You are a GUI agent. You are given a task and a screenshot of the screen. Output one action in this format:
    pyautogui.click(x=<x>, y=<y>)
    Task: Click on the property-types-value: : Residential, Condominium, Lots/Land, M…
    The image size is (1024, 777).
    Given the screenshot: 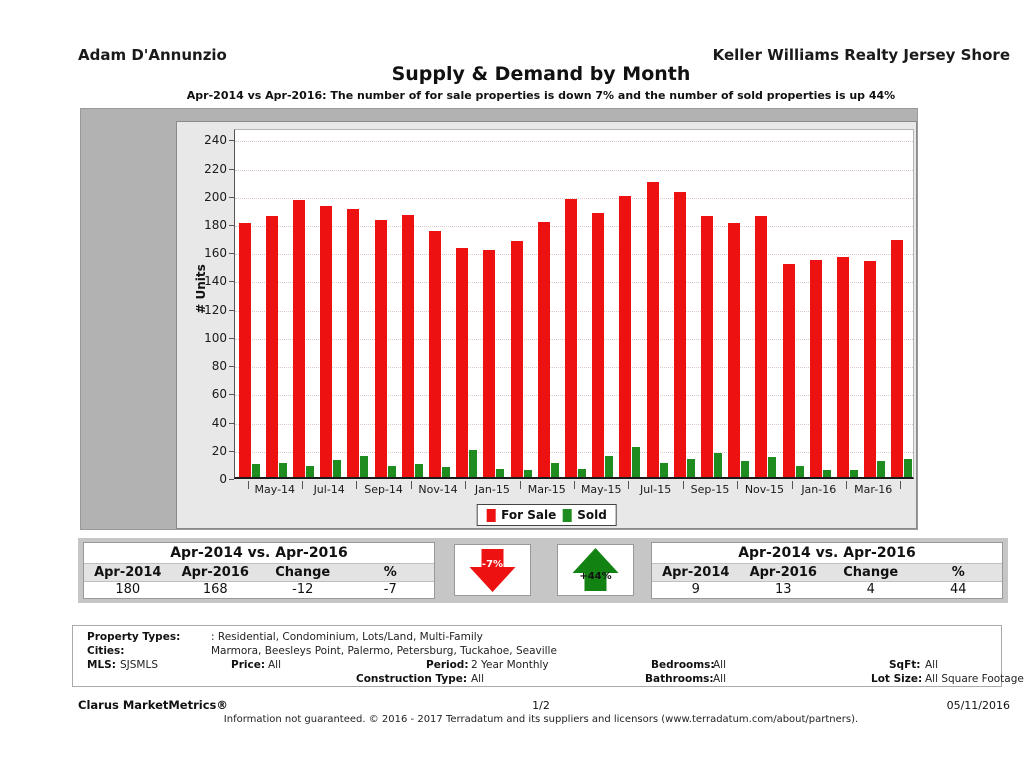 What is the action you would take?
    pyautogui.click(x=347, y=637)
    